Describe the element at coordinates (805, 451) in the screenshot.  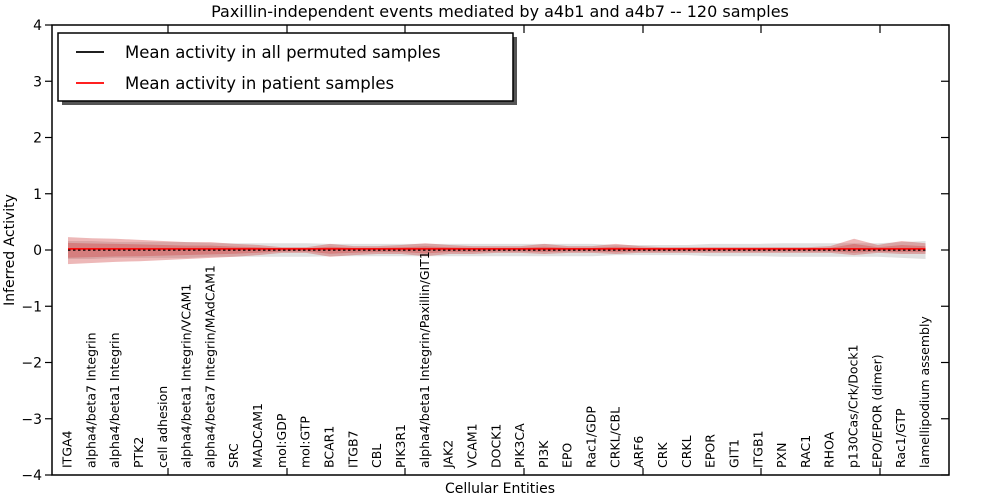
I see `x-category-label: RAC1` at that location.